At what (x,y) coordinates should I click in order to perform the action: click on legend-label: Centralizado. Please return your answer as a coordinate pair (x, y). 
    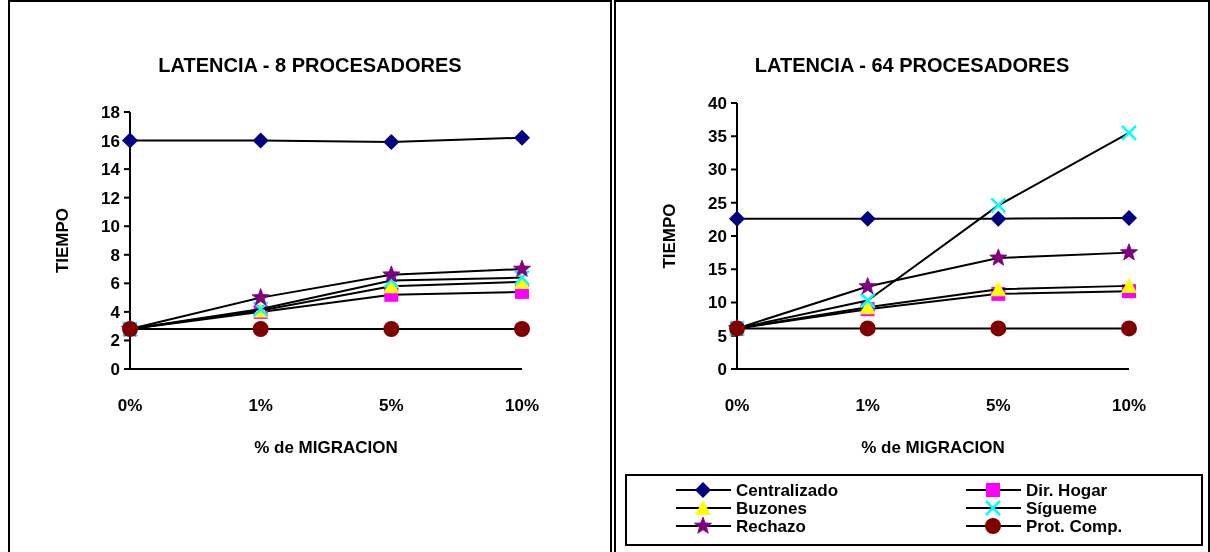
    Looking at the image, I should click on (787, 490).